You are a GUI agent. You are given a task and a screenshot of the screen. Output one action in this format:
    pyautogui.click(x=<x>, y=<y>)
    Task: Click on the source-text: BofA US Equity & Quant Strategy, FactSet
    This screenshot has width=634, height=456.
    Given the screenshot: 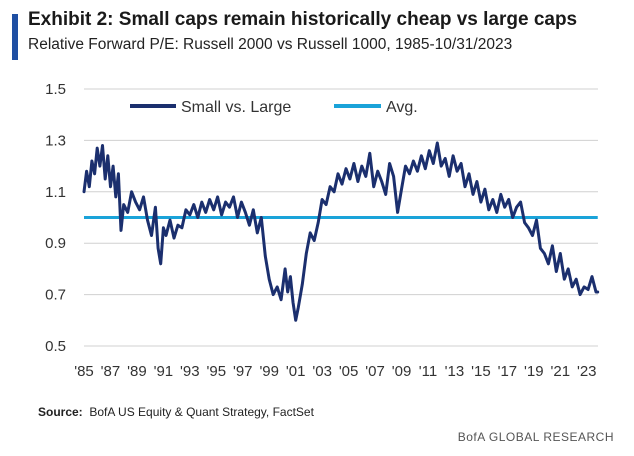 What is the action you would take?
    pyautogui.click(x=201, y=412)
    